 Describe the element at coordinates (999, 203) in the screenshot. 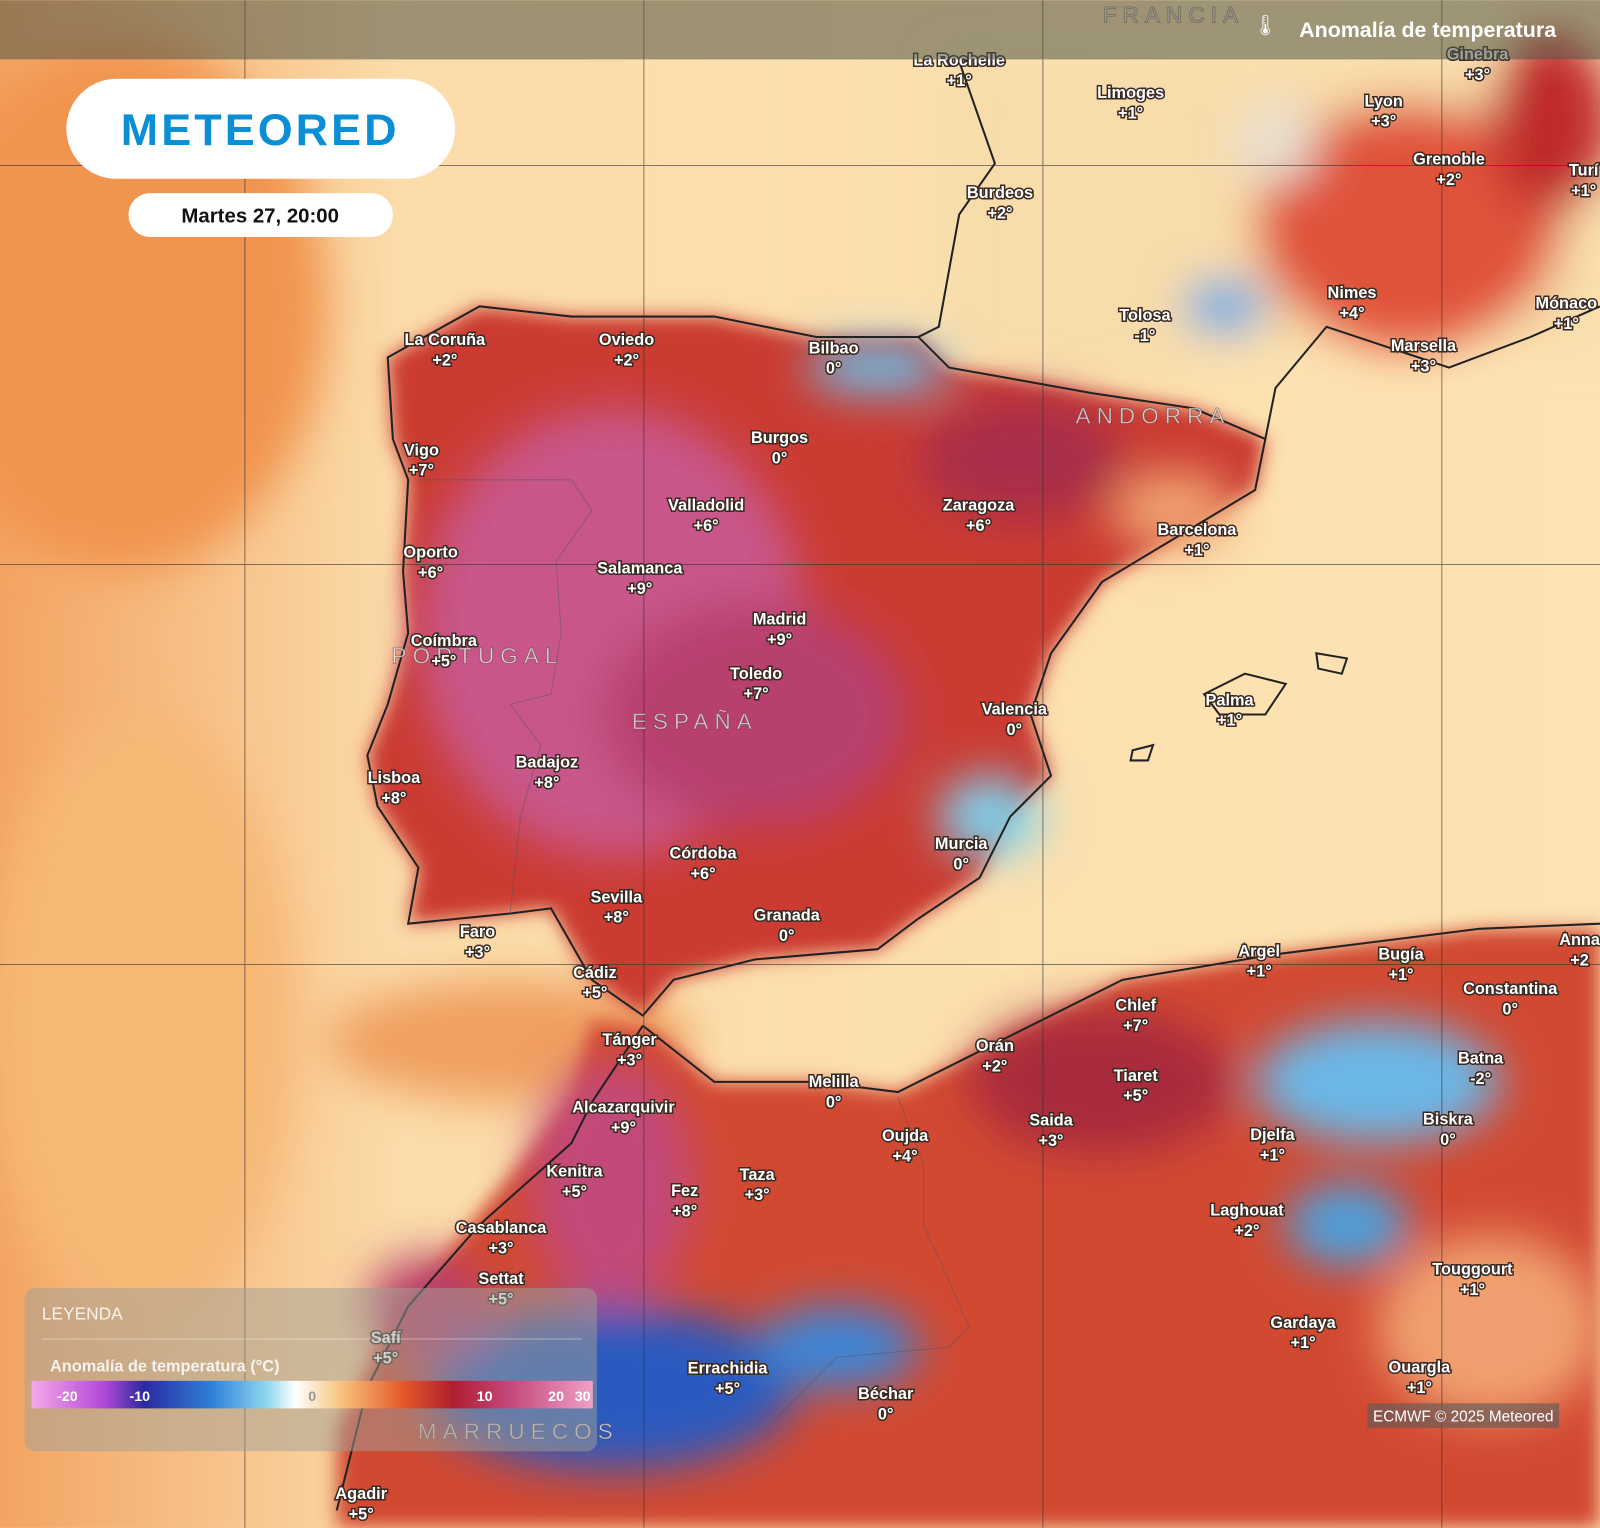

I see `city: Burdeos +2°` at that location.